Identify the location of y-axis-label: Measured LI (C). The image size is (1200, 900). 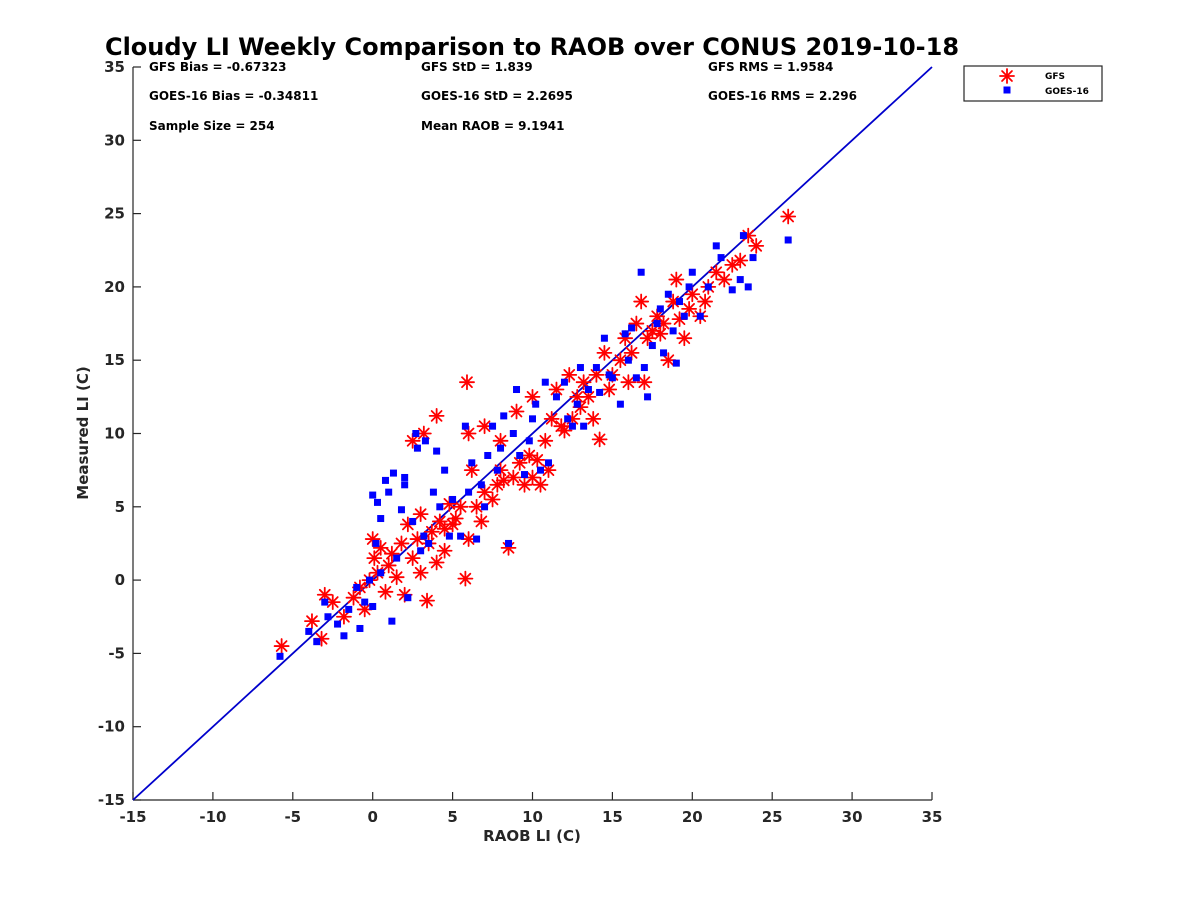
(83, 432).